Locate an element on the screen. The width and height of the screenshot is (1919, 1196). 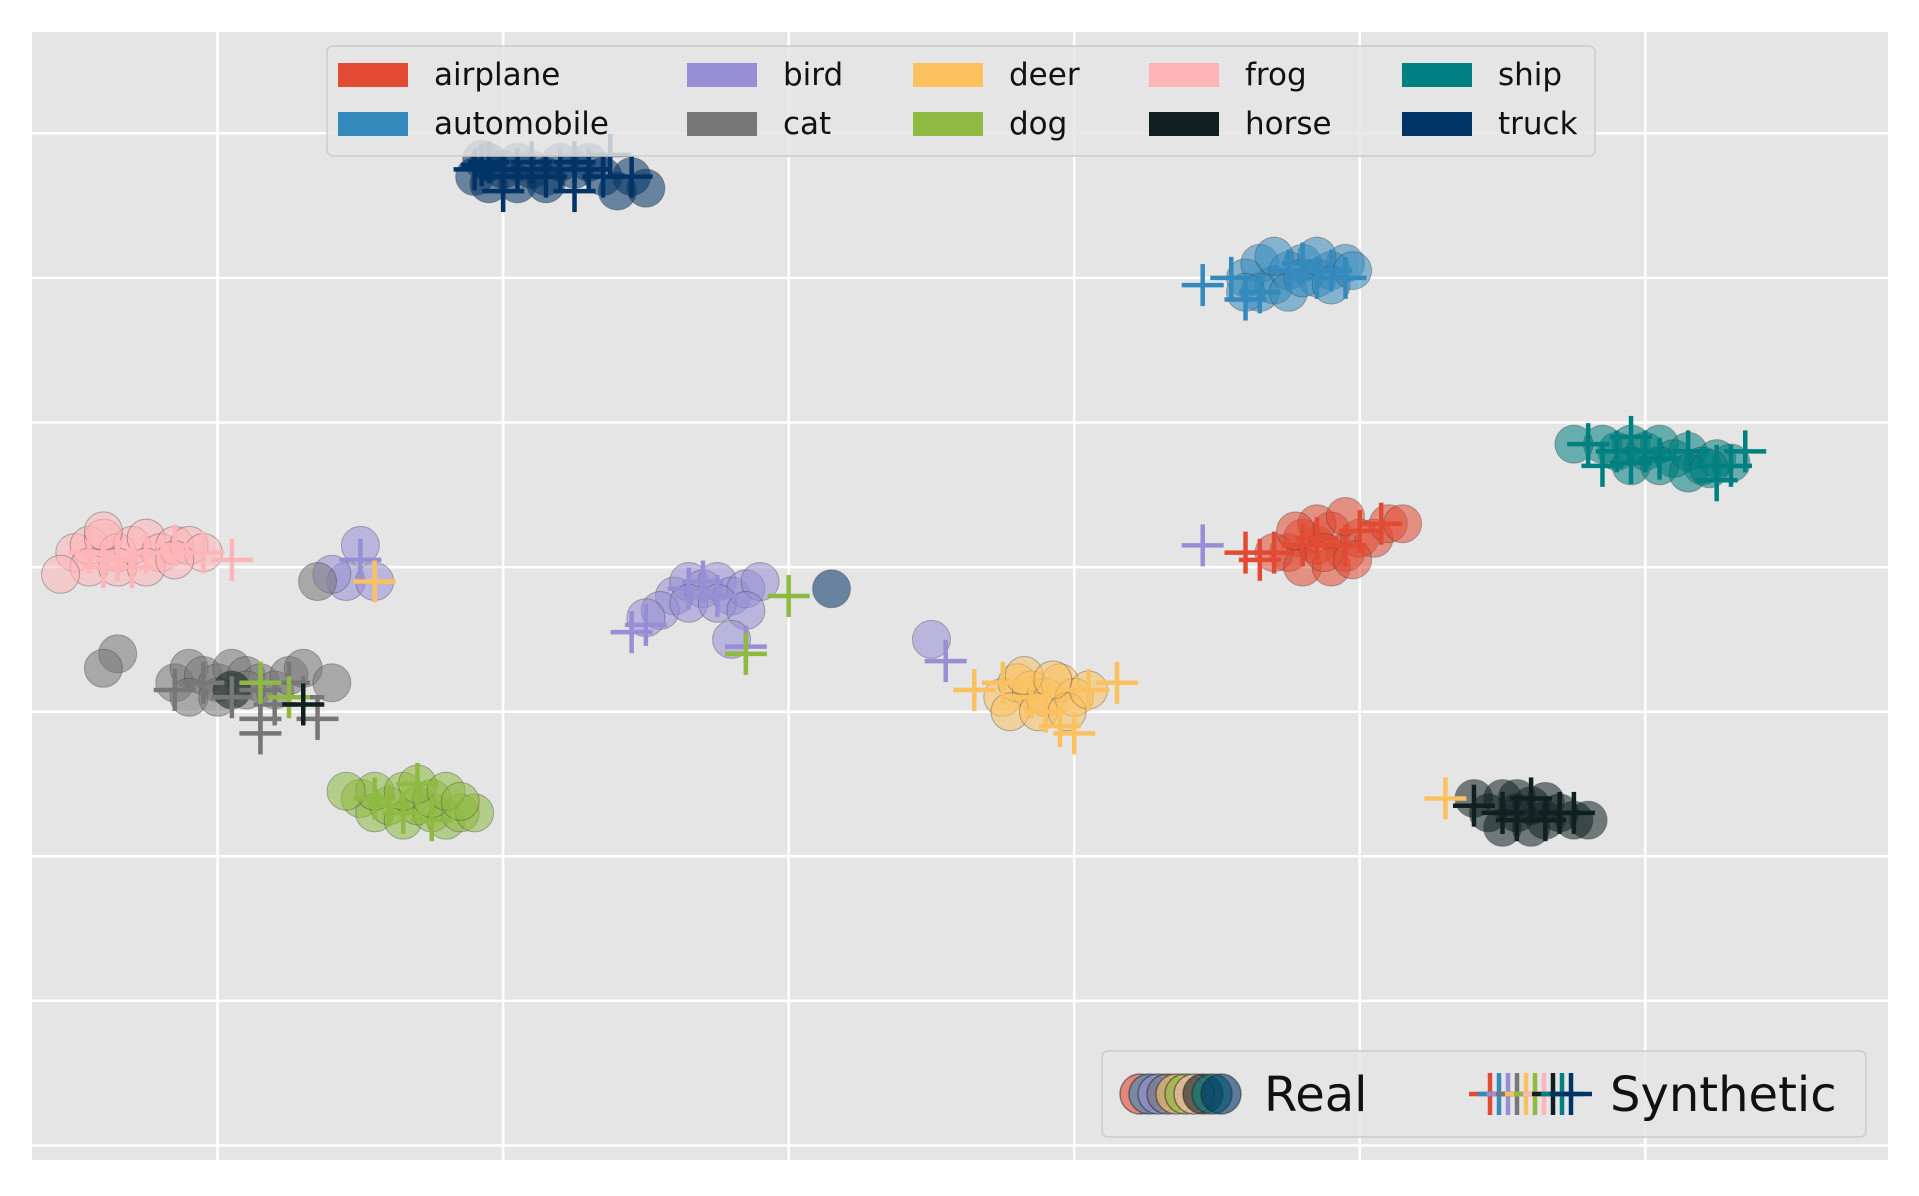
legend-entry-truck: truck is located at coordinates (1490, 124).